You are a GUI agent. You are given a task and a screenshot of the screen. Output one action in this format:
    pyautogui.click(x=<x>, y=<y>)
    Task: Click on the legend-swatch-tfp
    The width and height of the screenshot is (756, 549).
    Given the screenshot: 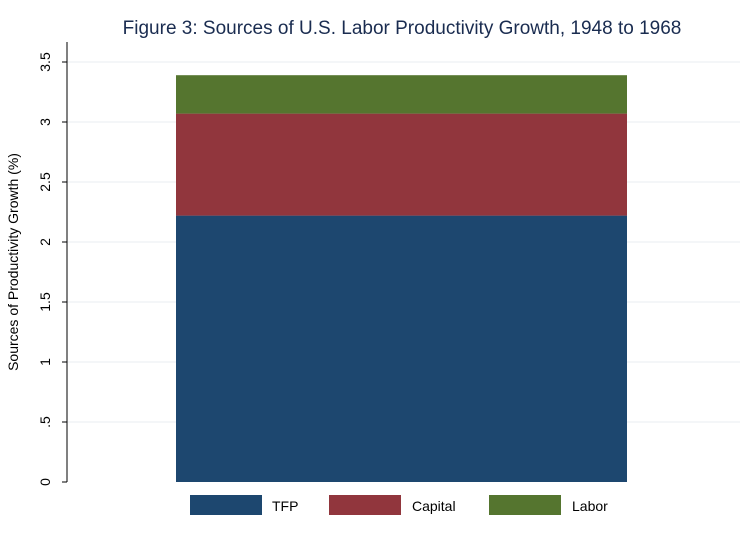 What is the action you would take?
    pyautogui.click(x=226, y=505)
    